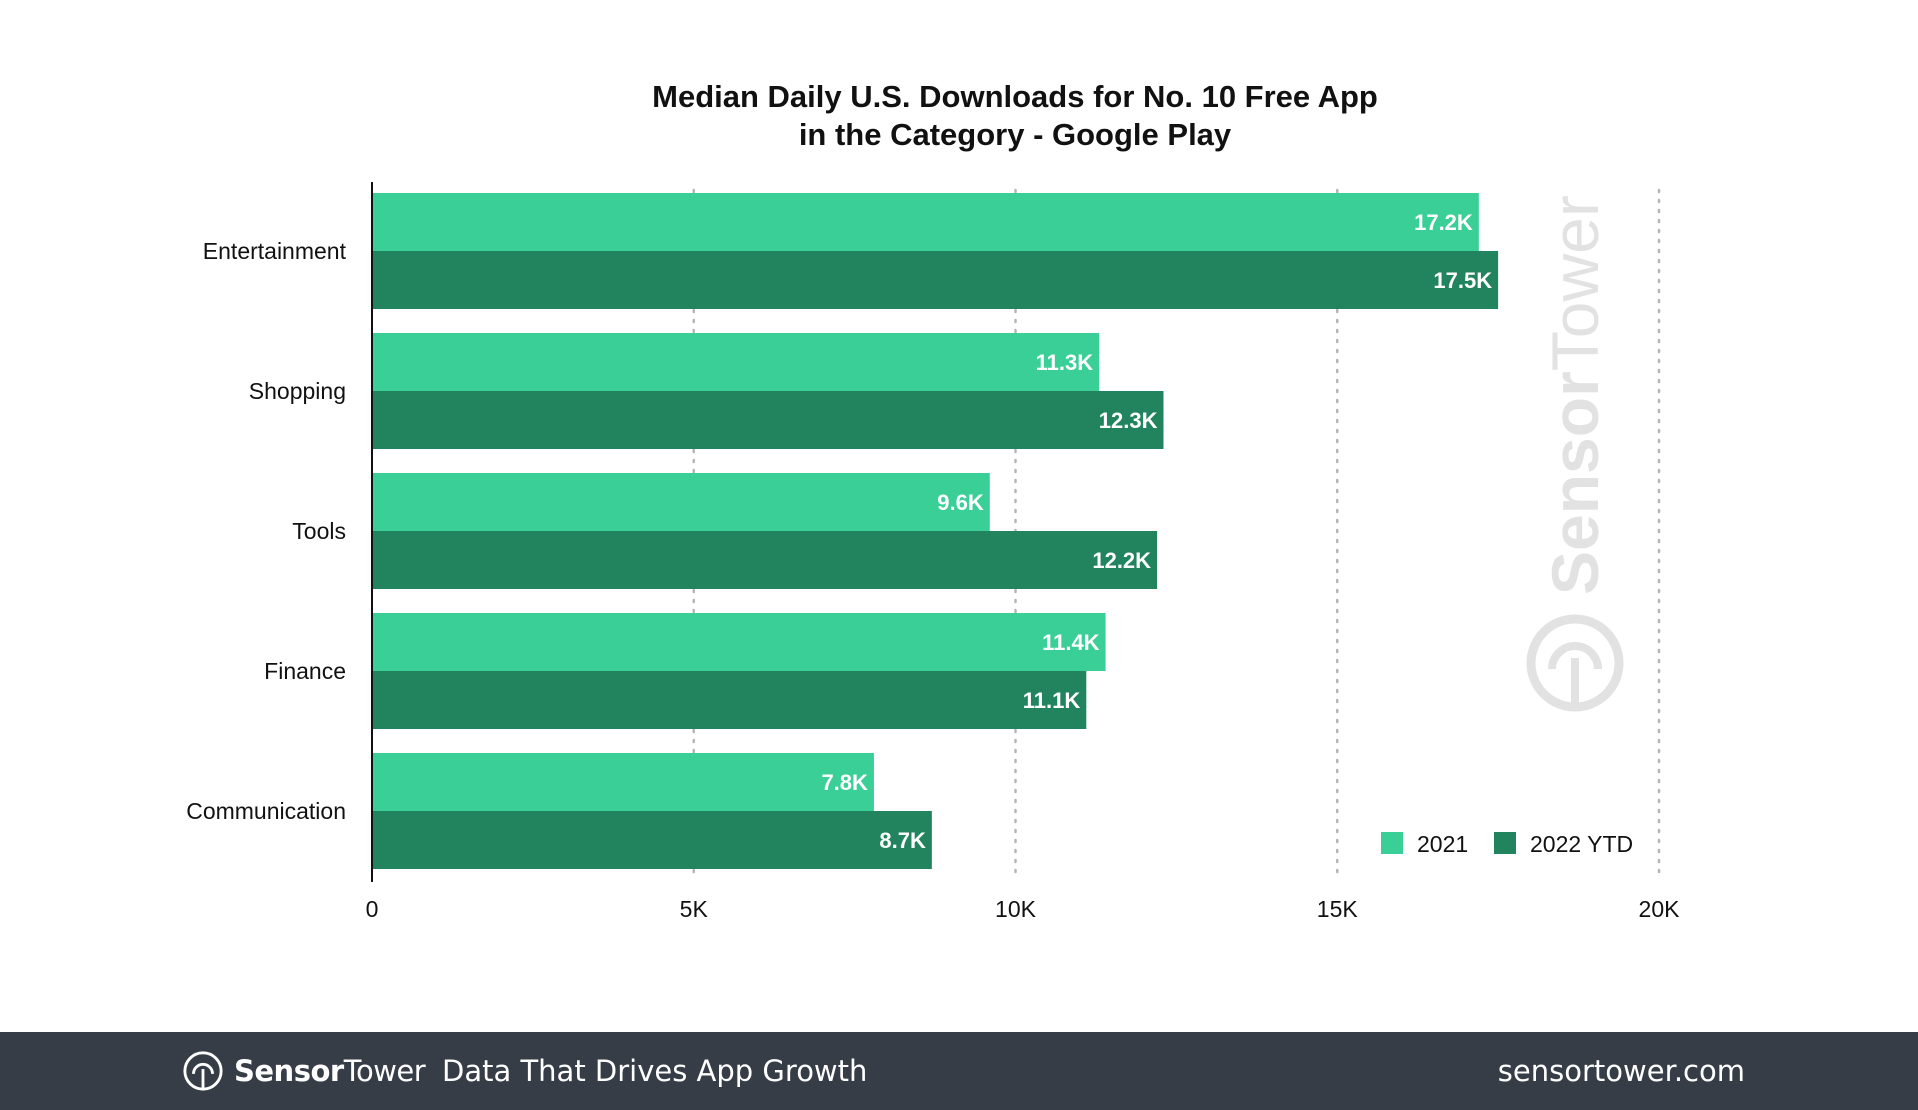 This screenshot has width=1918, height=1110. I want to click on watermark-logo-icon, so click(1575, 663).